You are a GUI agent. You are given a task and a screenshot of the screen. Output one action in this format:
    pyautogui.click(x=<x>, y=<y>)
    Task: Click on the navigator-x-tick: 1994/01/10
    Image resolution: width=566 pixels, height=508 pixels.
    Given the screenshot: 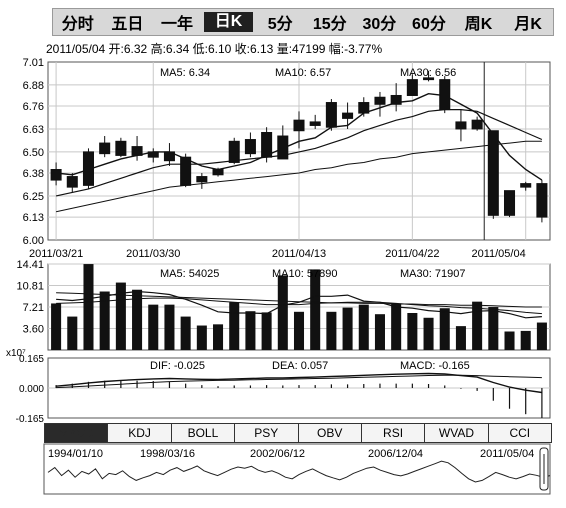 What is the action you would take?
    pyautogui.click(x=75, y=454)
    